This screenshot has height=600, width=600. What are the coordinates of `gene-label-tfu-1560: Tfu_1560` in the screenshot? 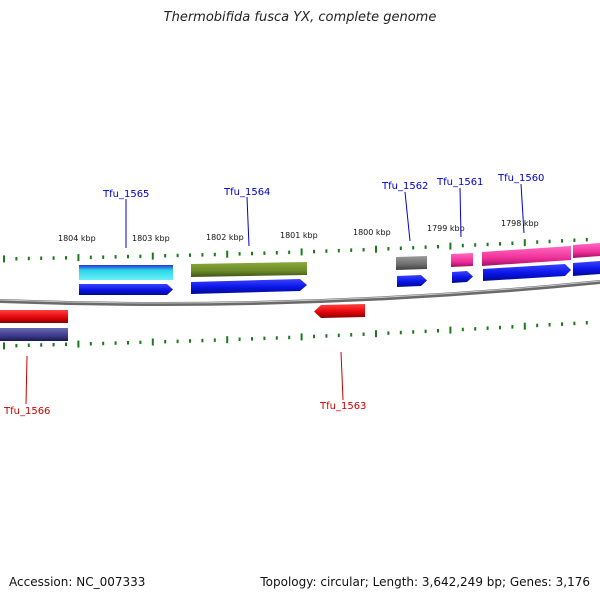 It's located at (520, 178).